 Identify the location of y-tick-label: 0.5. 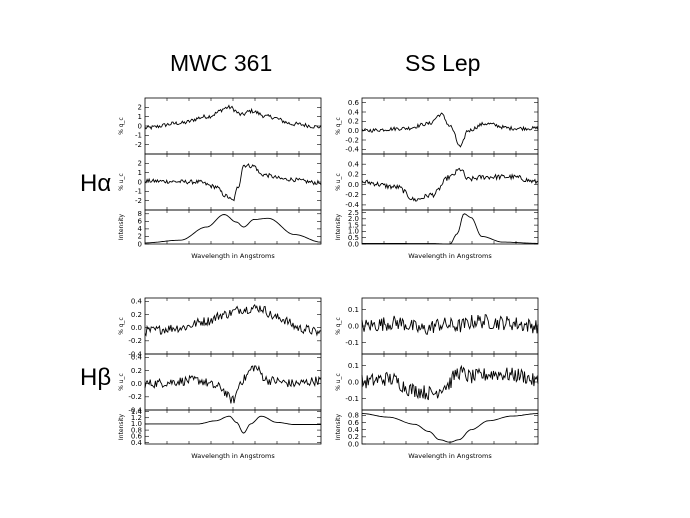
(353, 238).